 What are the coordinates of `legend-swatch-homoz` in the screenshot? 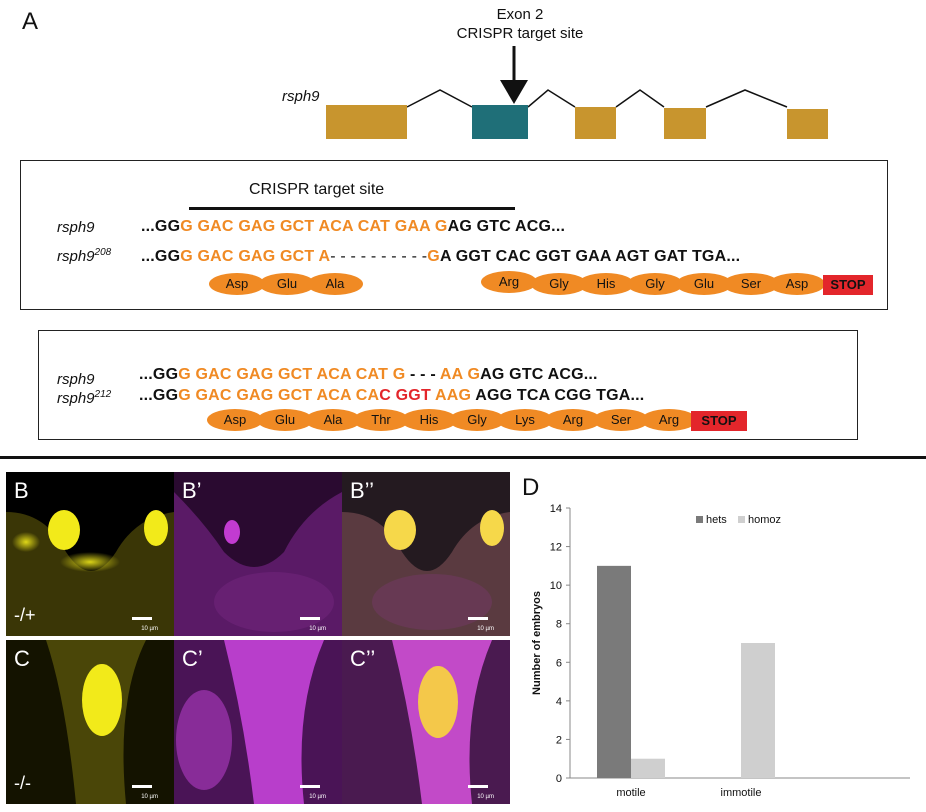 It's located at (741, 519).